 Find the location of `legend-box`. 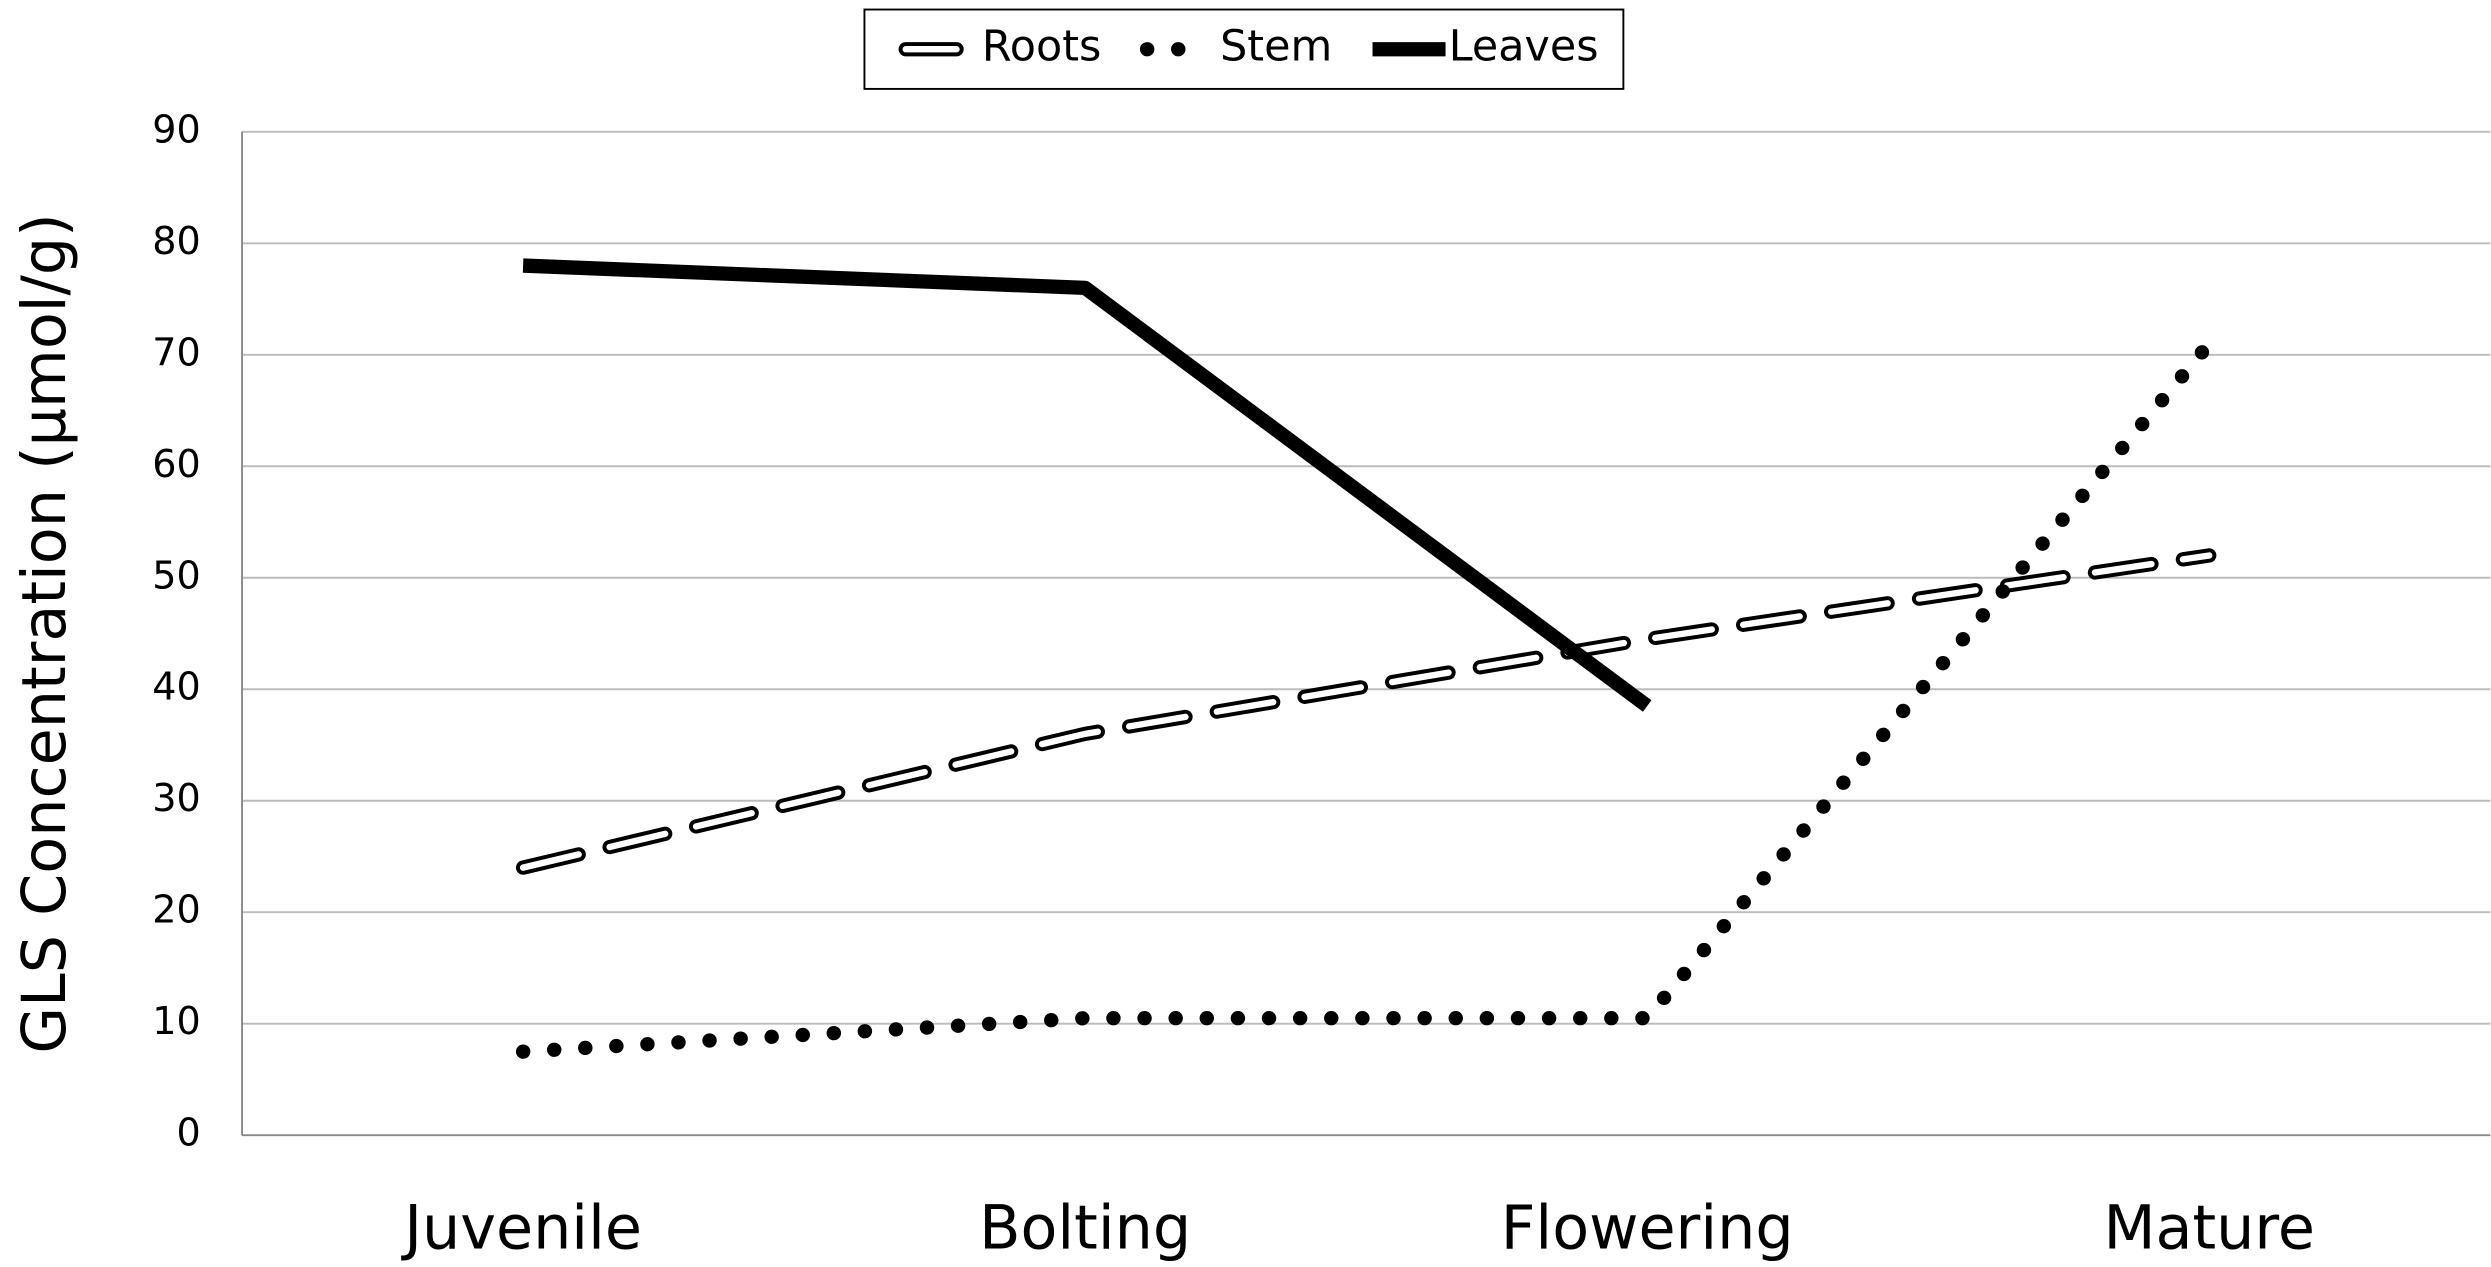

legend-box is located at coordinates (1244, 49).